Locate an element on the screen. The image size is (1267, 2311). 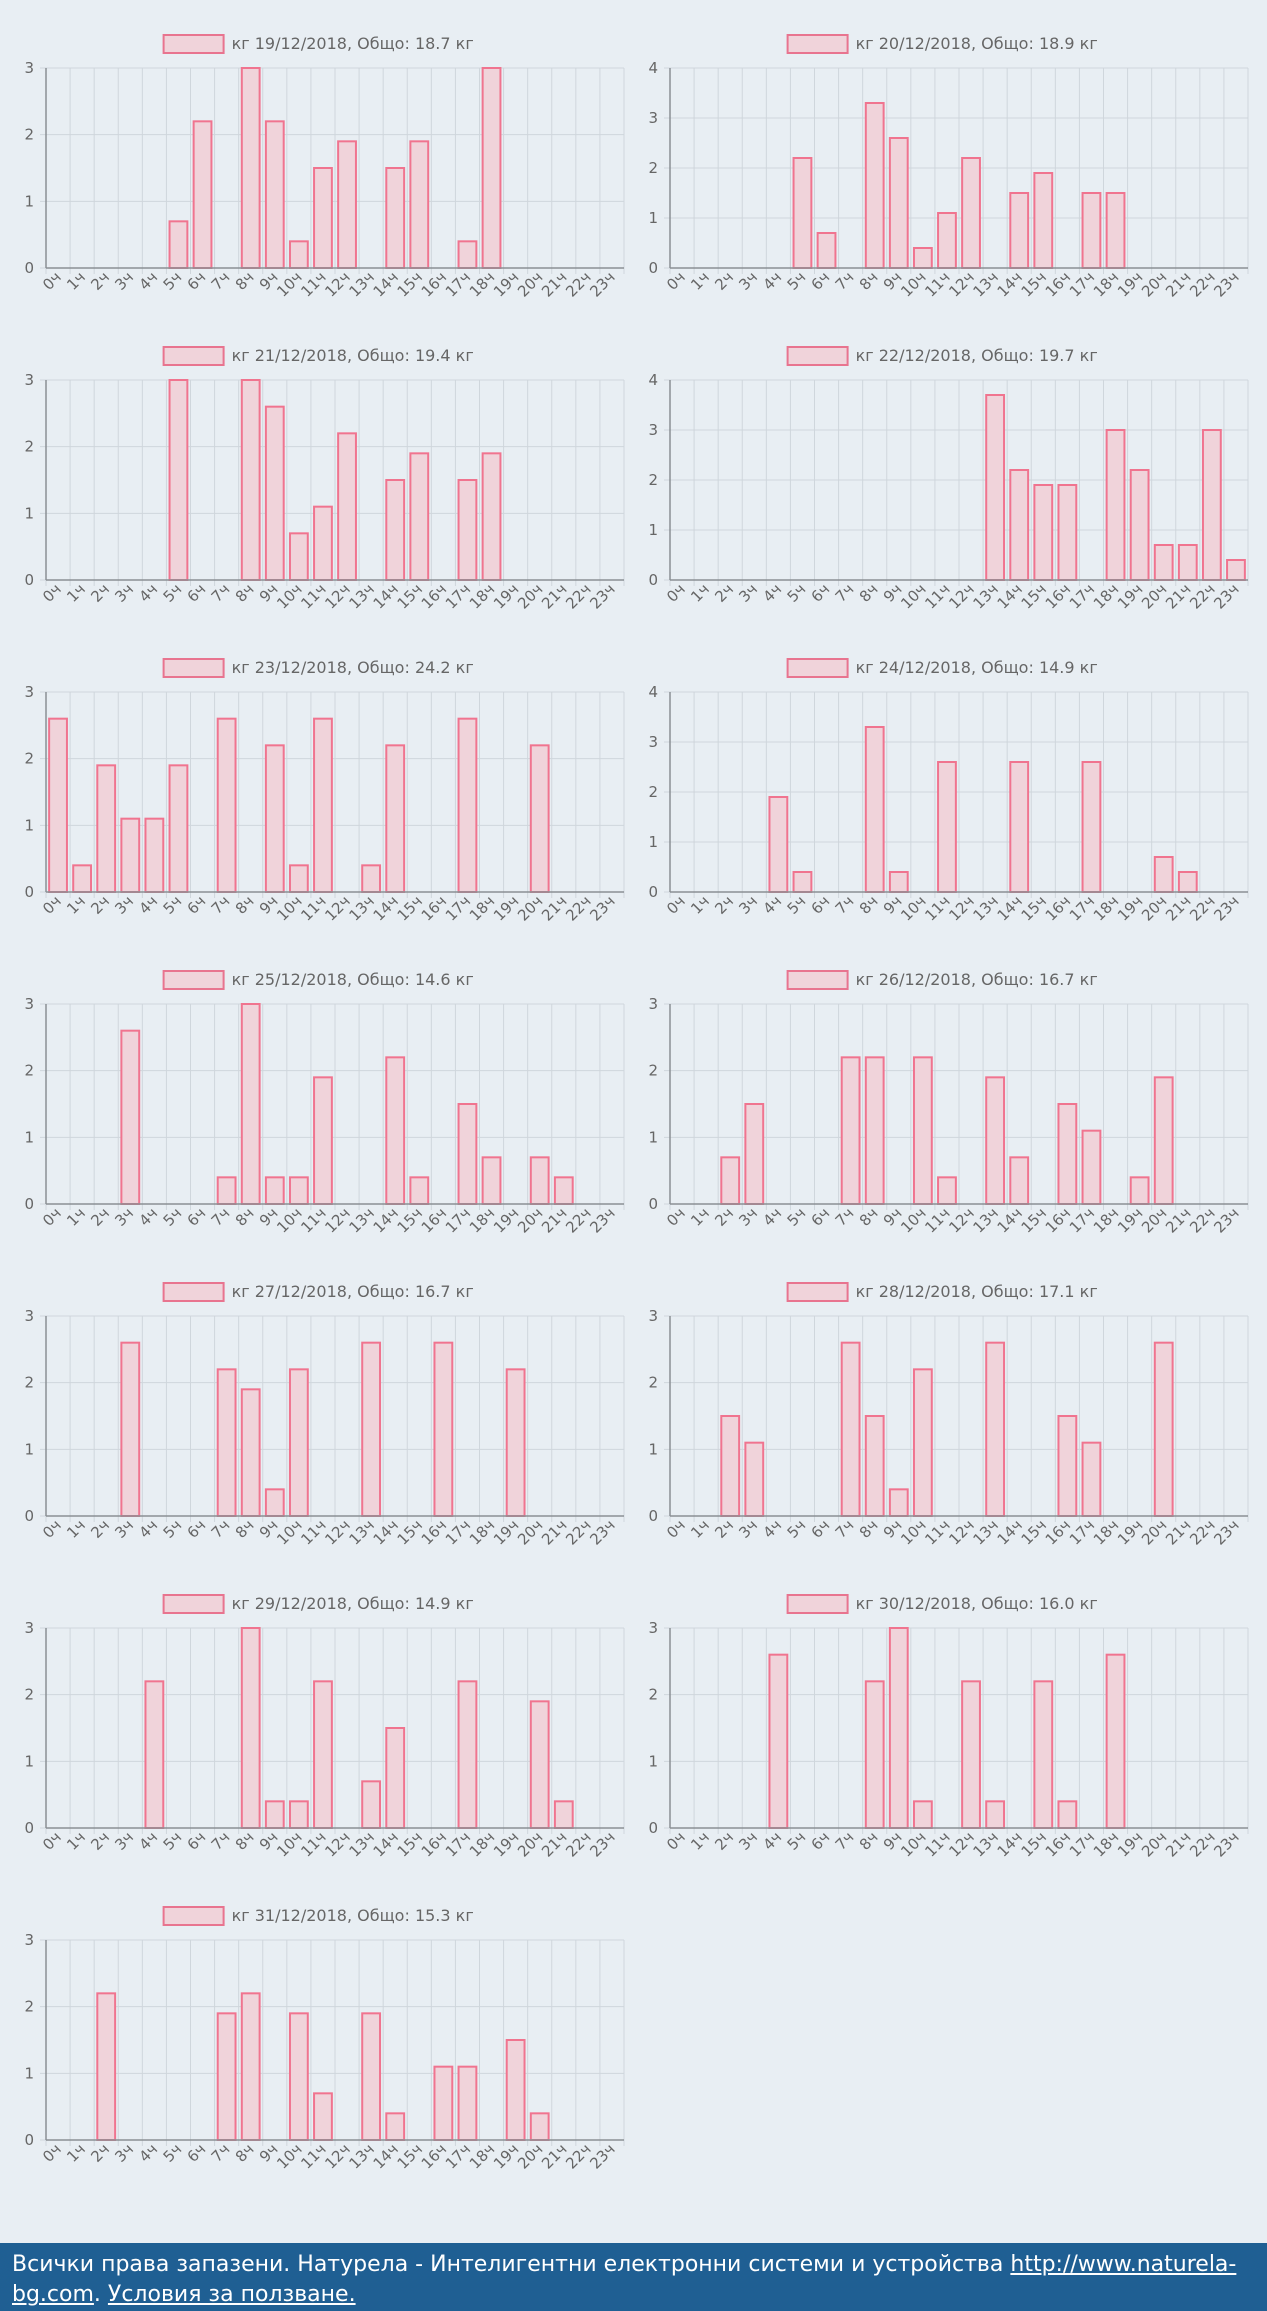
legend-label: кг 23/12/2018, Общо: 24.2 кг is located at coordinates (353, 667).